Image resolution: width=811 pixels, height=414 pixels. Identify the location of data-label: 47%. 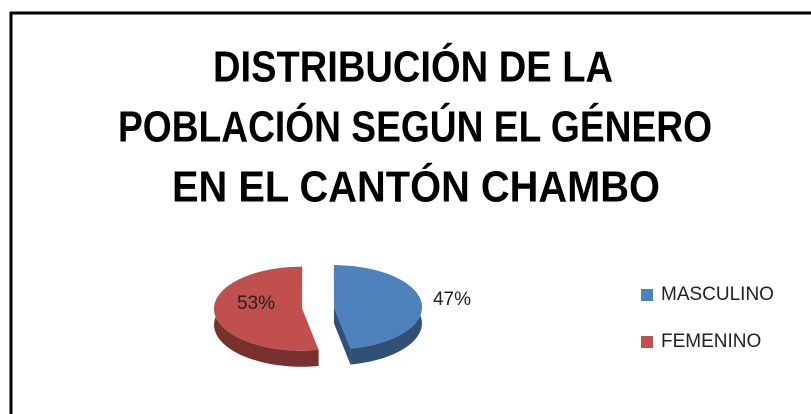
(452, 299).